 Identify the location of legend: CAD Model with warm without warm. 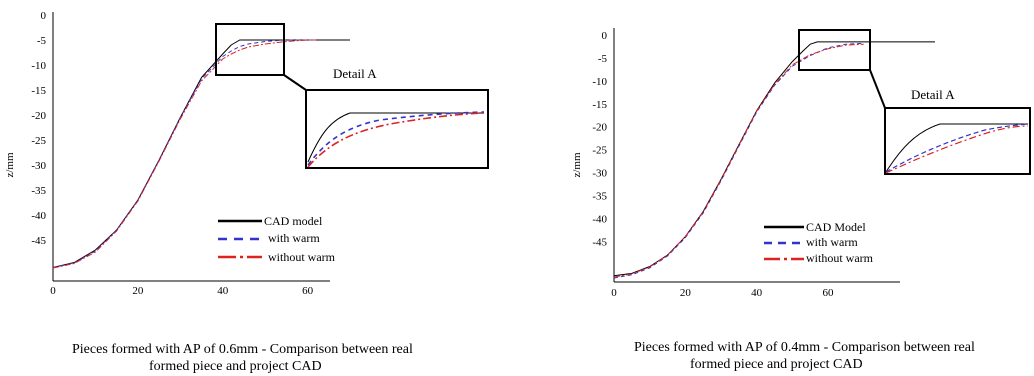
(819, 242).